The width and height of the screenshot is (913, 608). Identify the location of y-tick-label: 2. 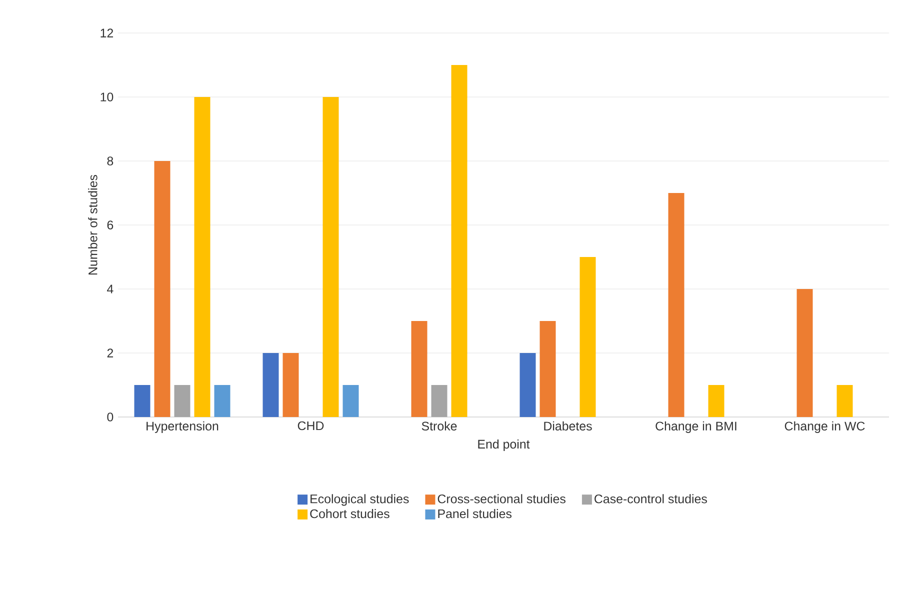
(110, 353).